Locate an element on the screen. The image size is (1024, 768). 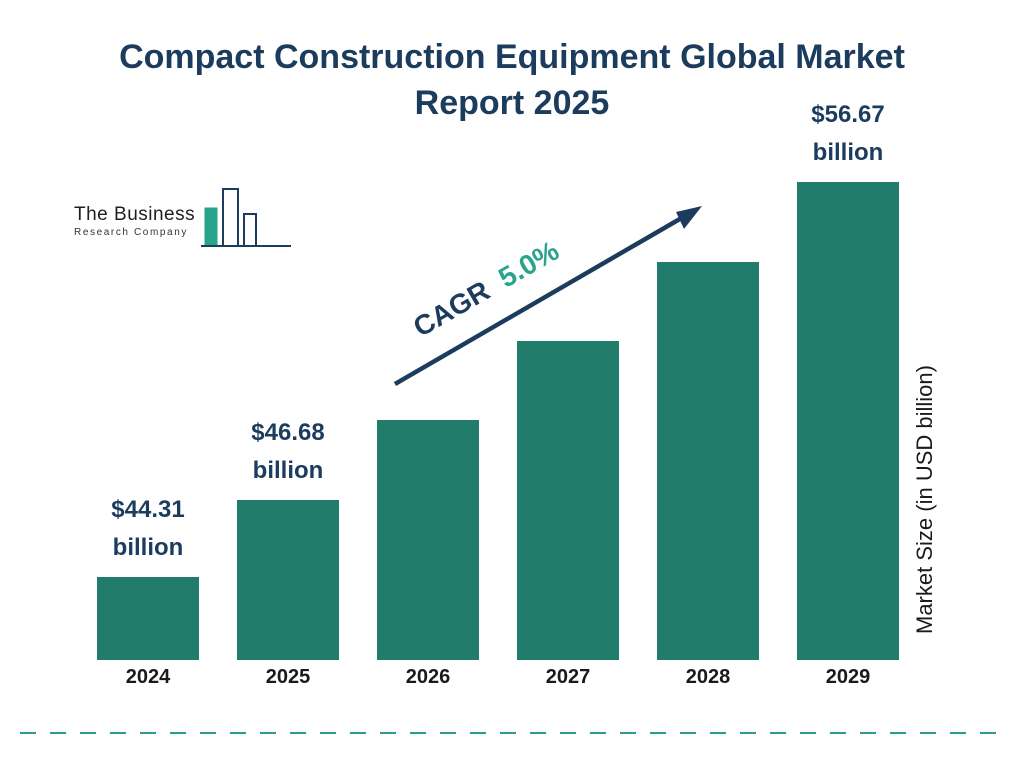
x-axis-label-2028: 2028 is located at coordinates (708, 677).